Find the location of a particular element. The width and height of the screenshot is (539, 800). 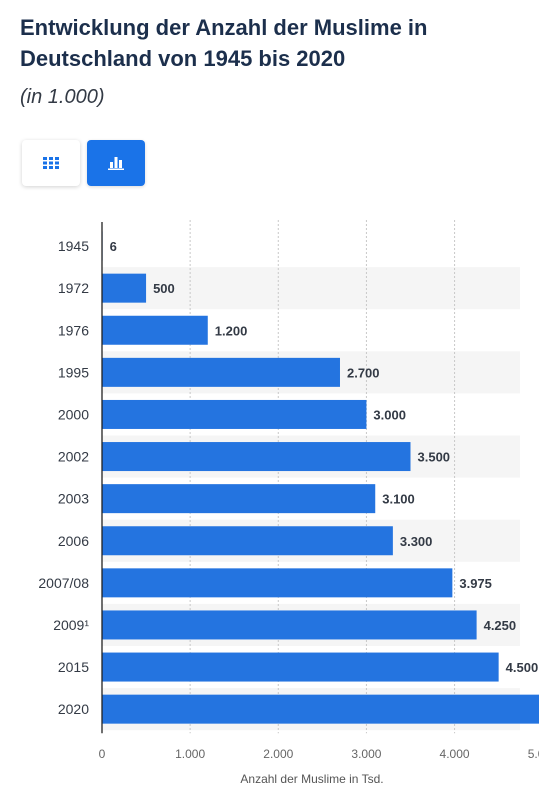

value-label: 4.500 is located at coordinates (522, 667).